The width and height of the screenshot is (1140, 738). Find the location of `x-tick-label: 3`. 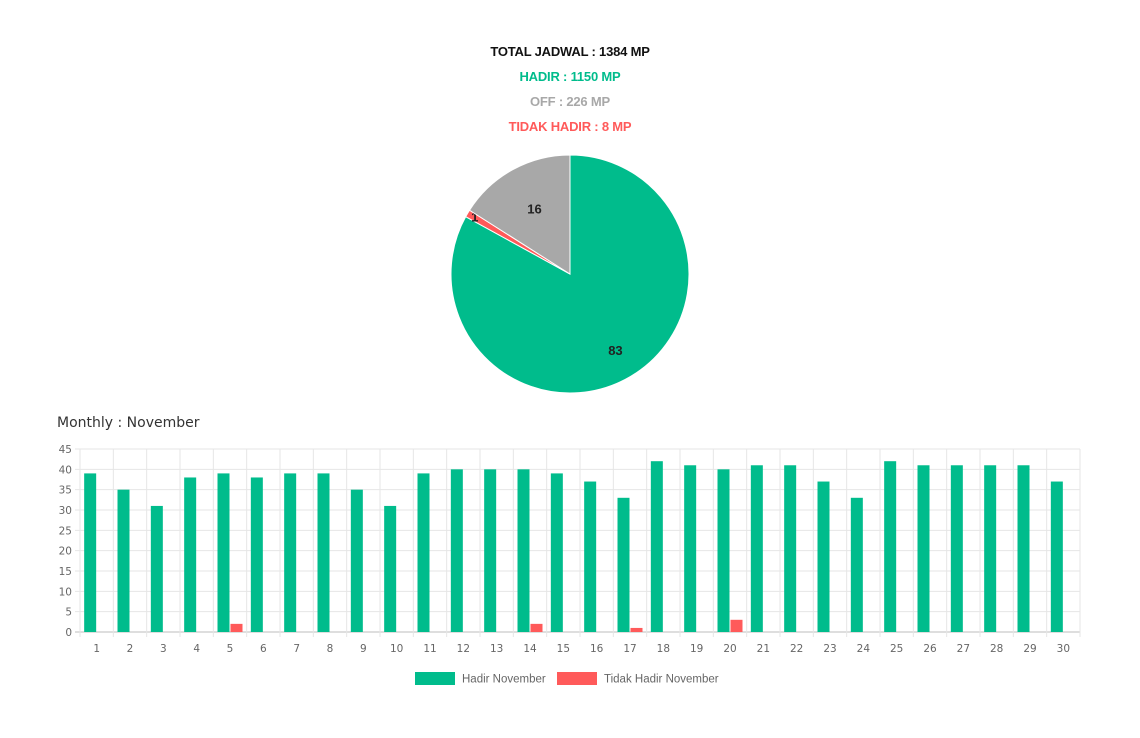

x-tick-label: 3 is located at coordinates (163, 649).